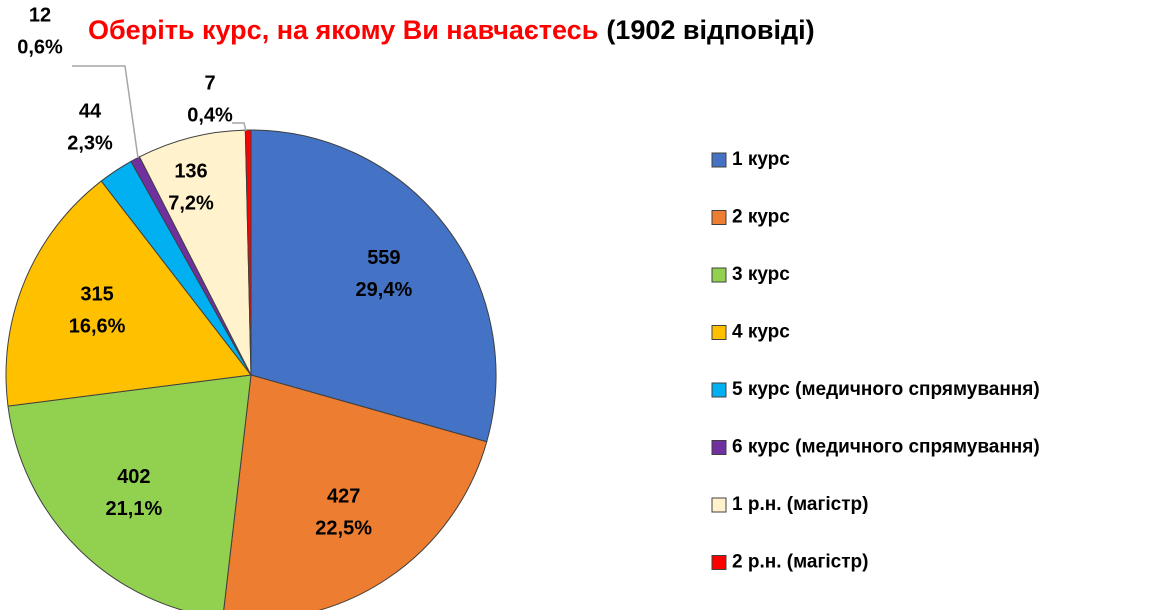  I want to click on legend-label: 6 курс (медичного спрямування), so click(886, 447).